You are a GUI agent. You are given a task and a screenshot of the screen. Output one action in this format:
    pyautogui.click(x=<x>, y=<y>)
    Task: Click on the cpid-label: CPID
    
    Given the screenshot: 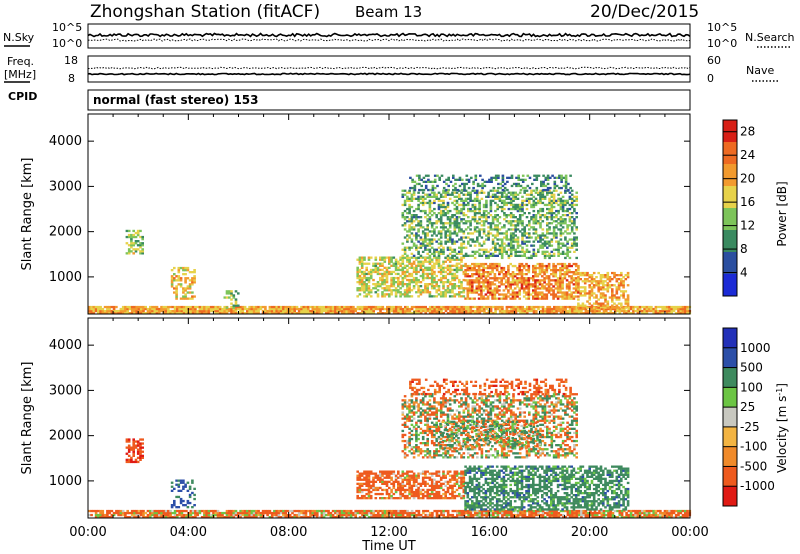 What is the action you would take?
    pyautogui.click(x=22, y=96)
    